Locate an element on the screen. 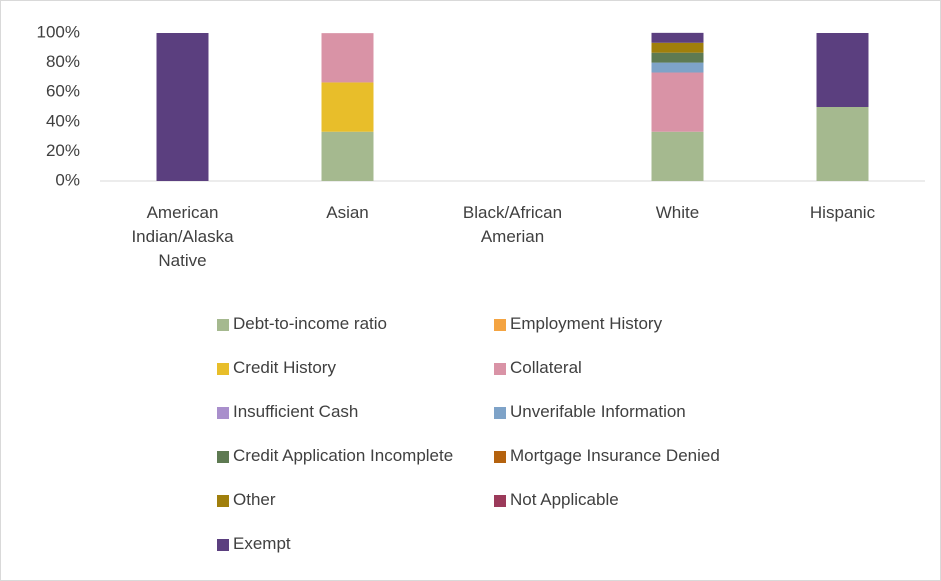  legend-label: Unverifable Information is located at coordinates (598, 411).